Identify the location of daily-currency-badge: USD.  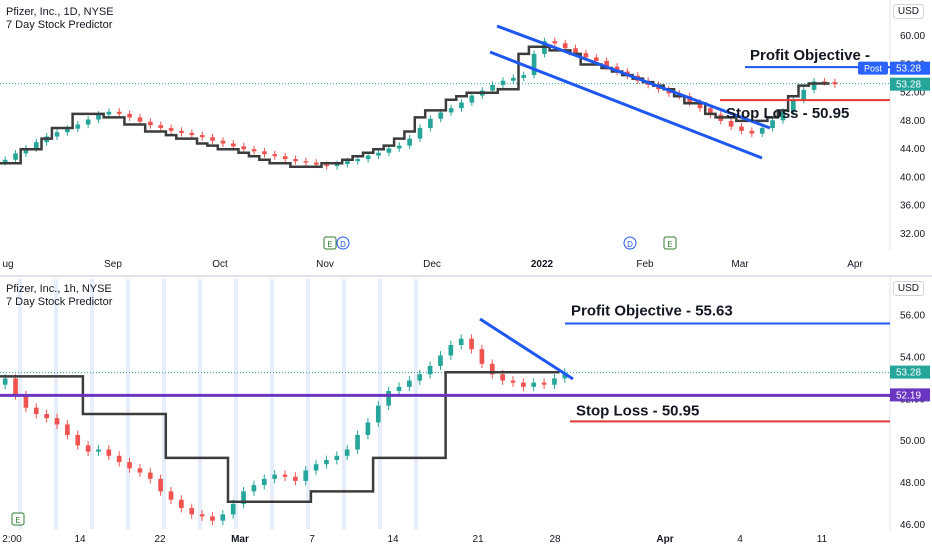
(908, 11).